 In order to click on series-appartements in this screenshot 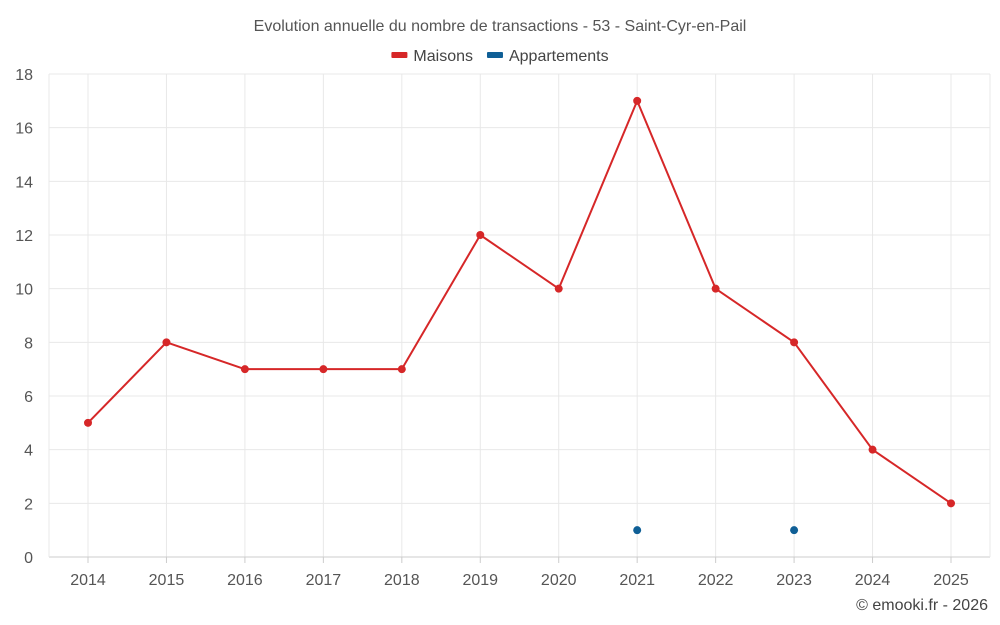, I will do `click(716, 530)`.